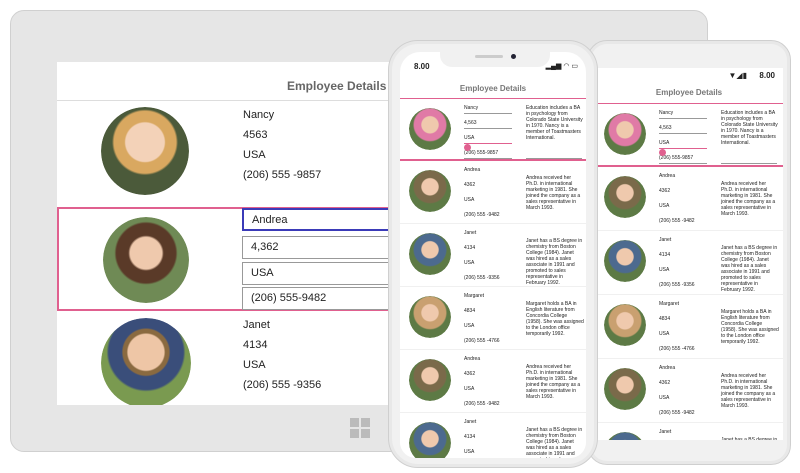 Image resolution: width=800 pixels, height=473 pixels. Describe the element at coordinates (489, 56) in the screenshot. I see `speaker` at that location.